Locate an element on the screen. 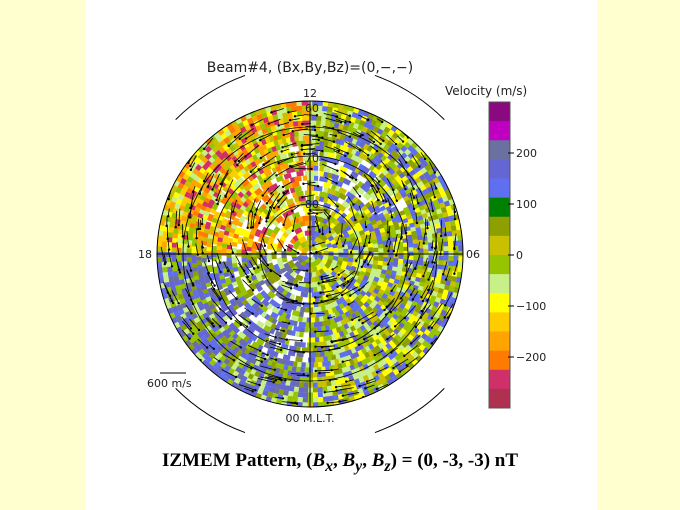 The image size is (680, 510). outer-arc is located at coordinates (409, 410).